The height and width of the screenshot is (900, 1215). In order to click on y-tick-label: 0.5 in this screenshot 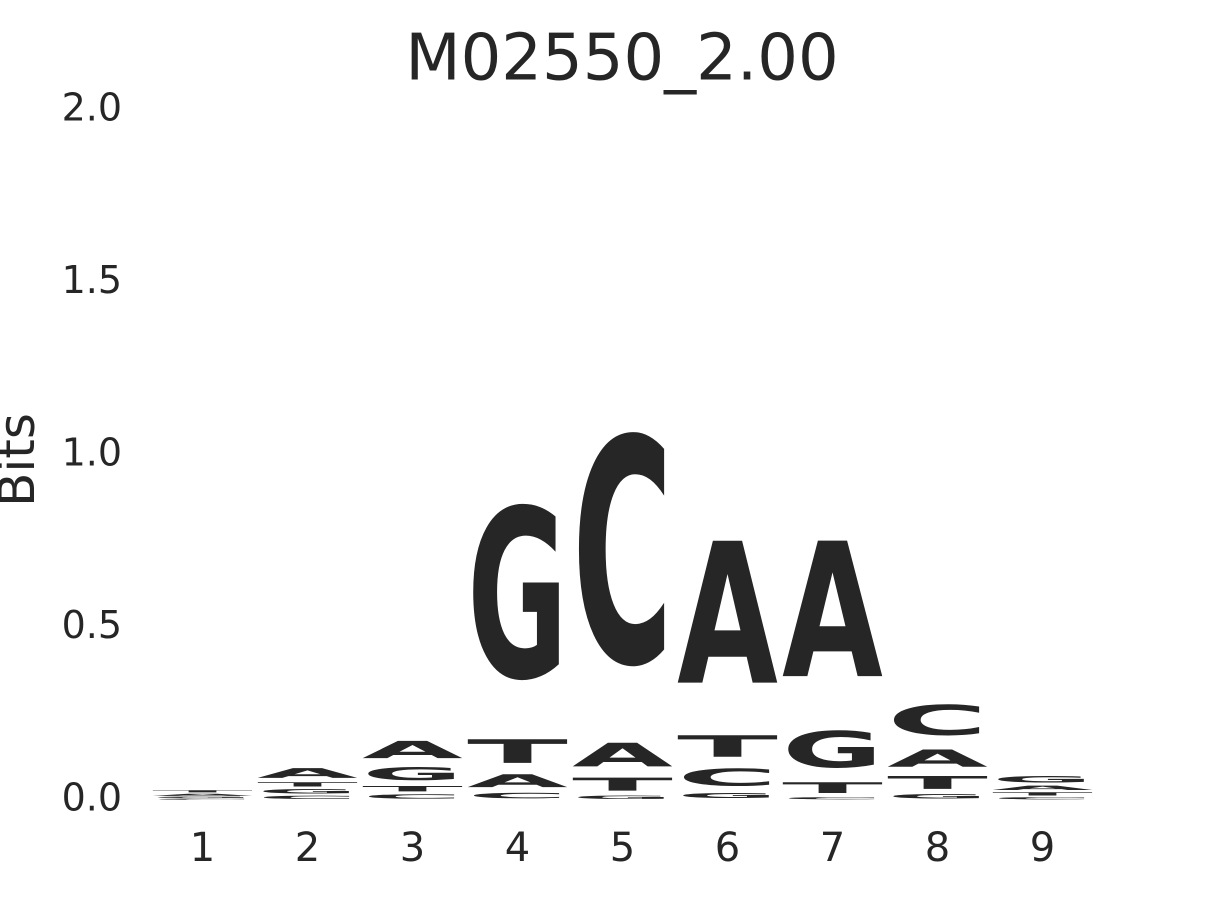, I will do `click(92, 625)`.